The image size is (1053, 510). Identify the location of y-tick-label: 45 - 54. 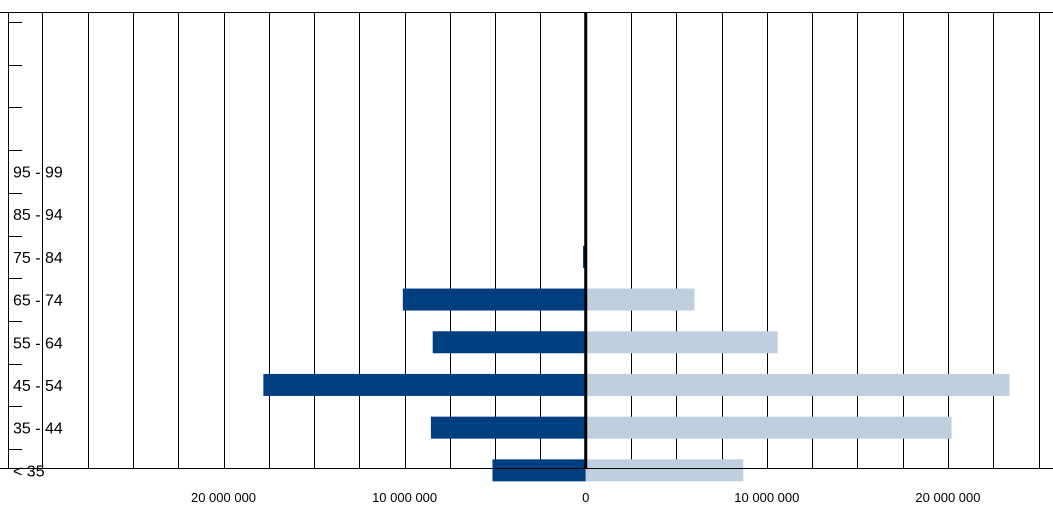
(38, 386).